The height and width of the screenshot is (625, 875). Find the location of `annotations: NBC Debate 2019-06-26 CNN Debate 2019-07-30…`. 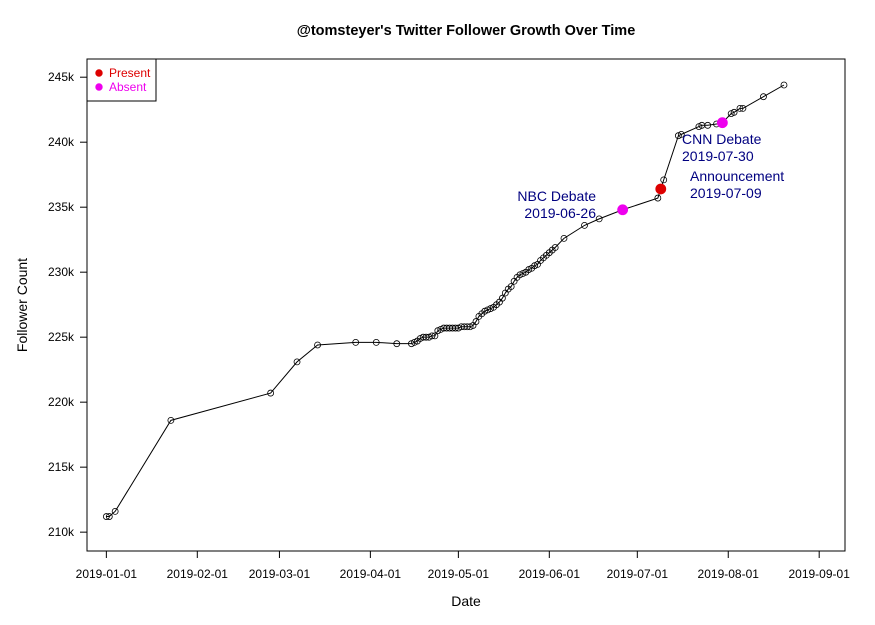

annotations: NBC Debate 2019-06-26 CNN Debate 2019-07-30… is located at coordinates (650, 176).